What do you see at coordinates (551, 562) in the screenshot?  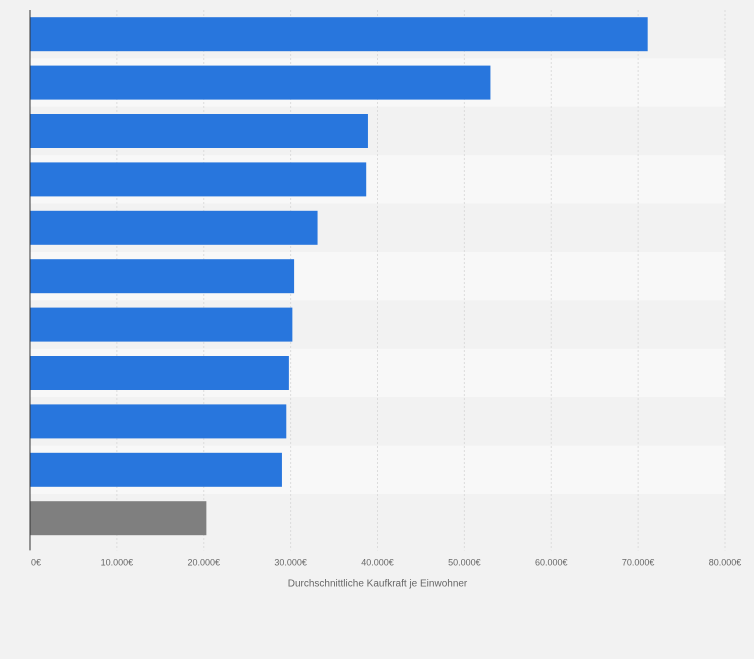 I see `x-tick-label: 60.000€` at bounding box center [551, 562].